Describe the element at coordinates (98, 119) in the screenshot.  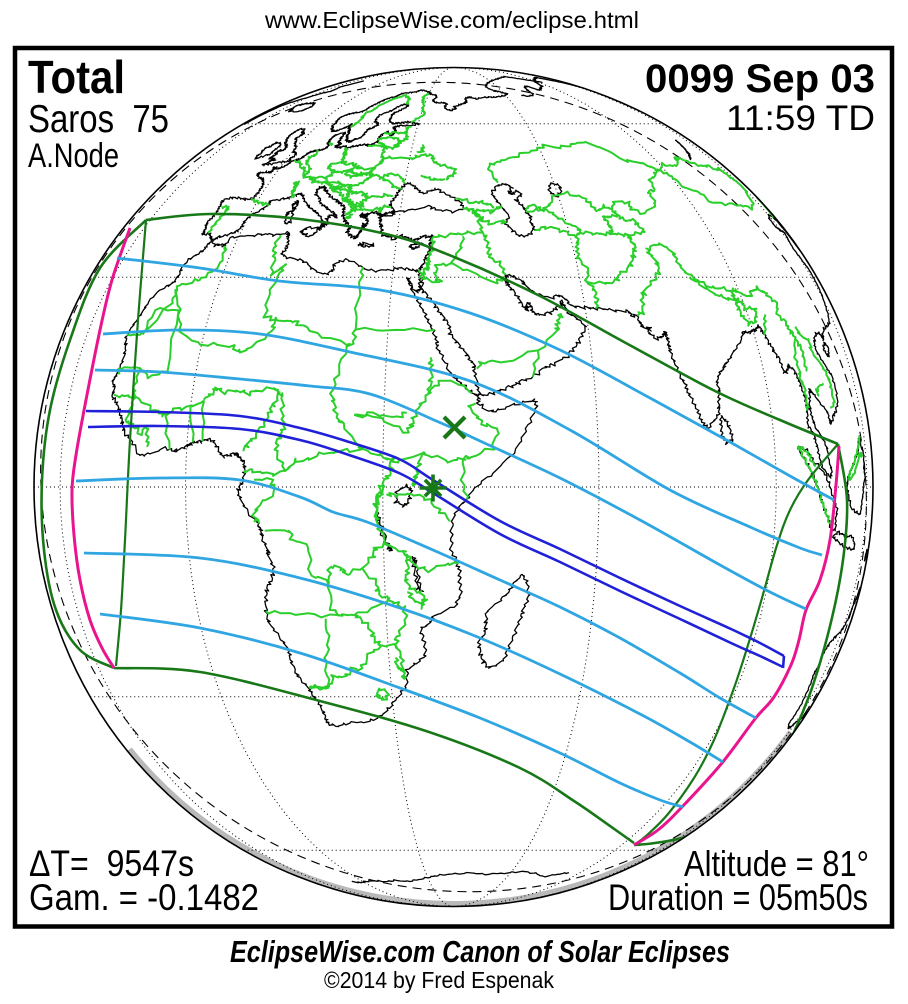
I see `svg-text: Saros 75` at that location.